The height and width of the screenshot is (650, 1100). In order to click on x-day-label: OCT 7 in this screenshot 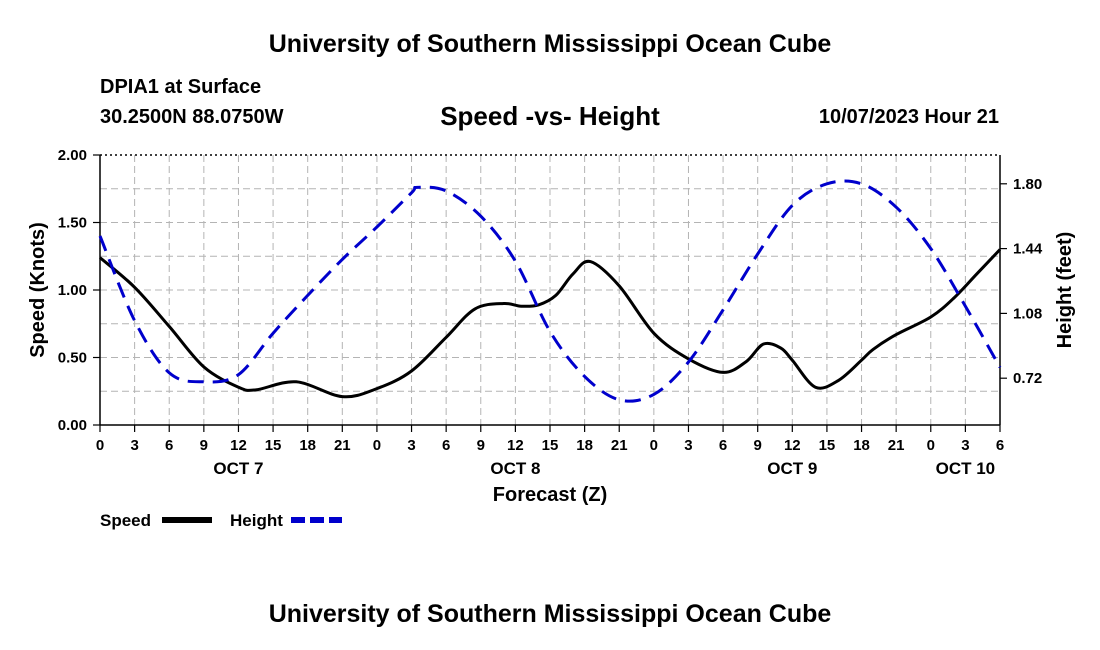, I will do `click(238, 468)`.